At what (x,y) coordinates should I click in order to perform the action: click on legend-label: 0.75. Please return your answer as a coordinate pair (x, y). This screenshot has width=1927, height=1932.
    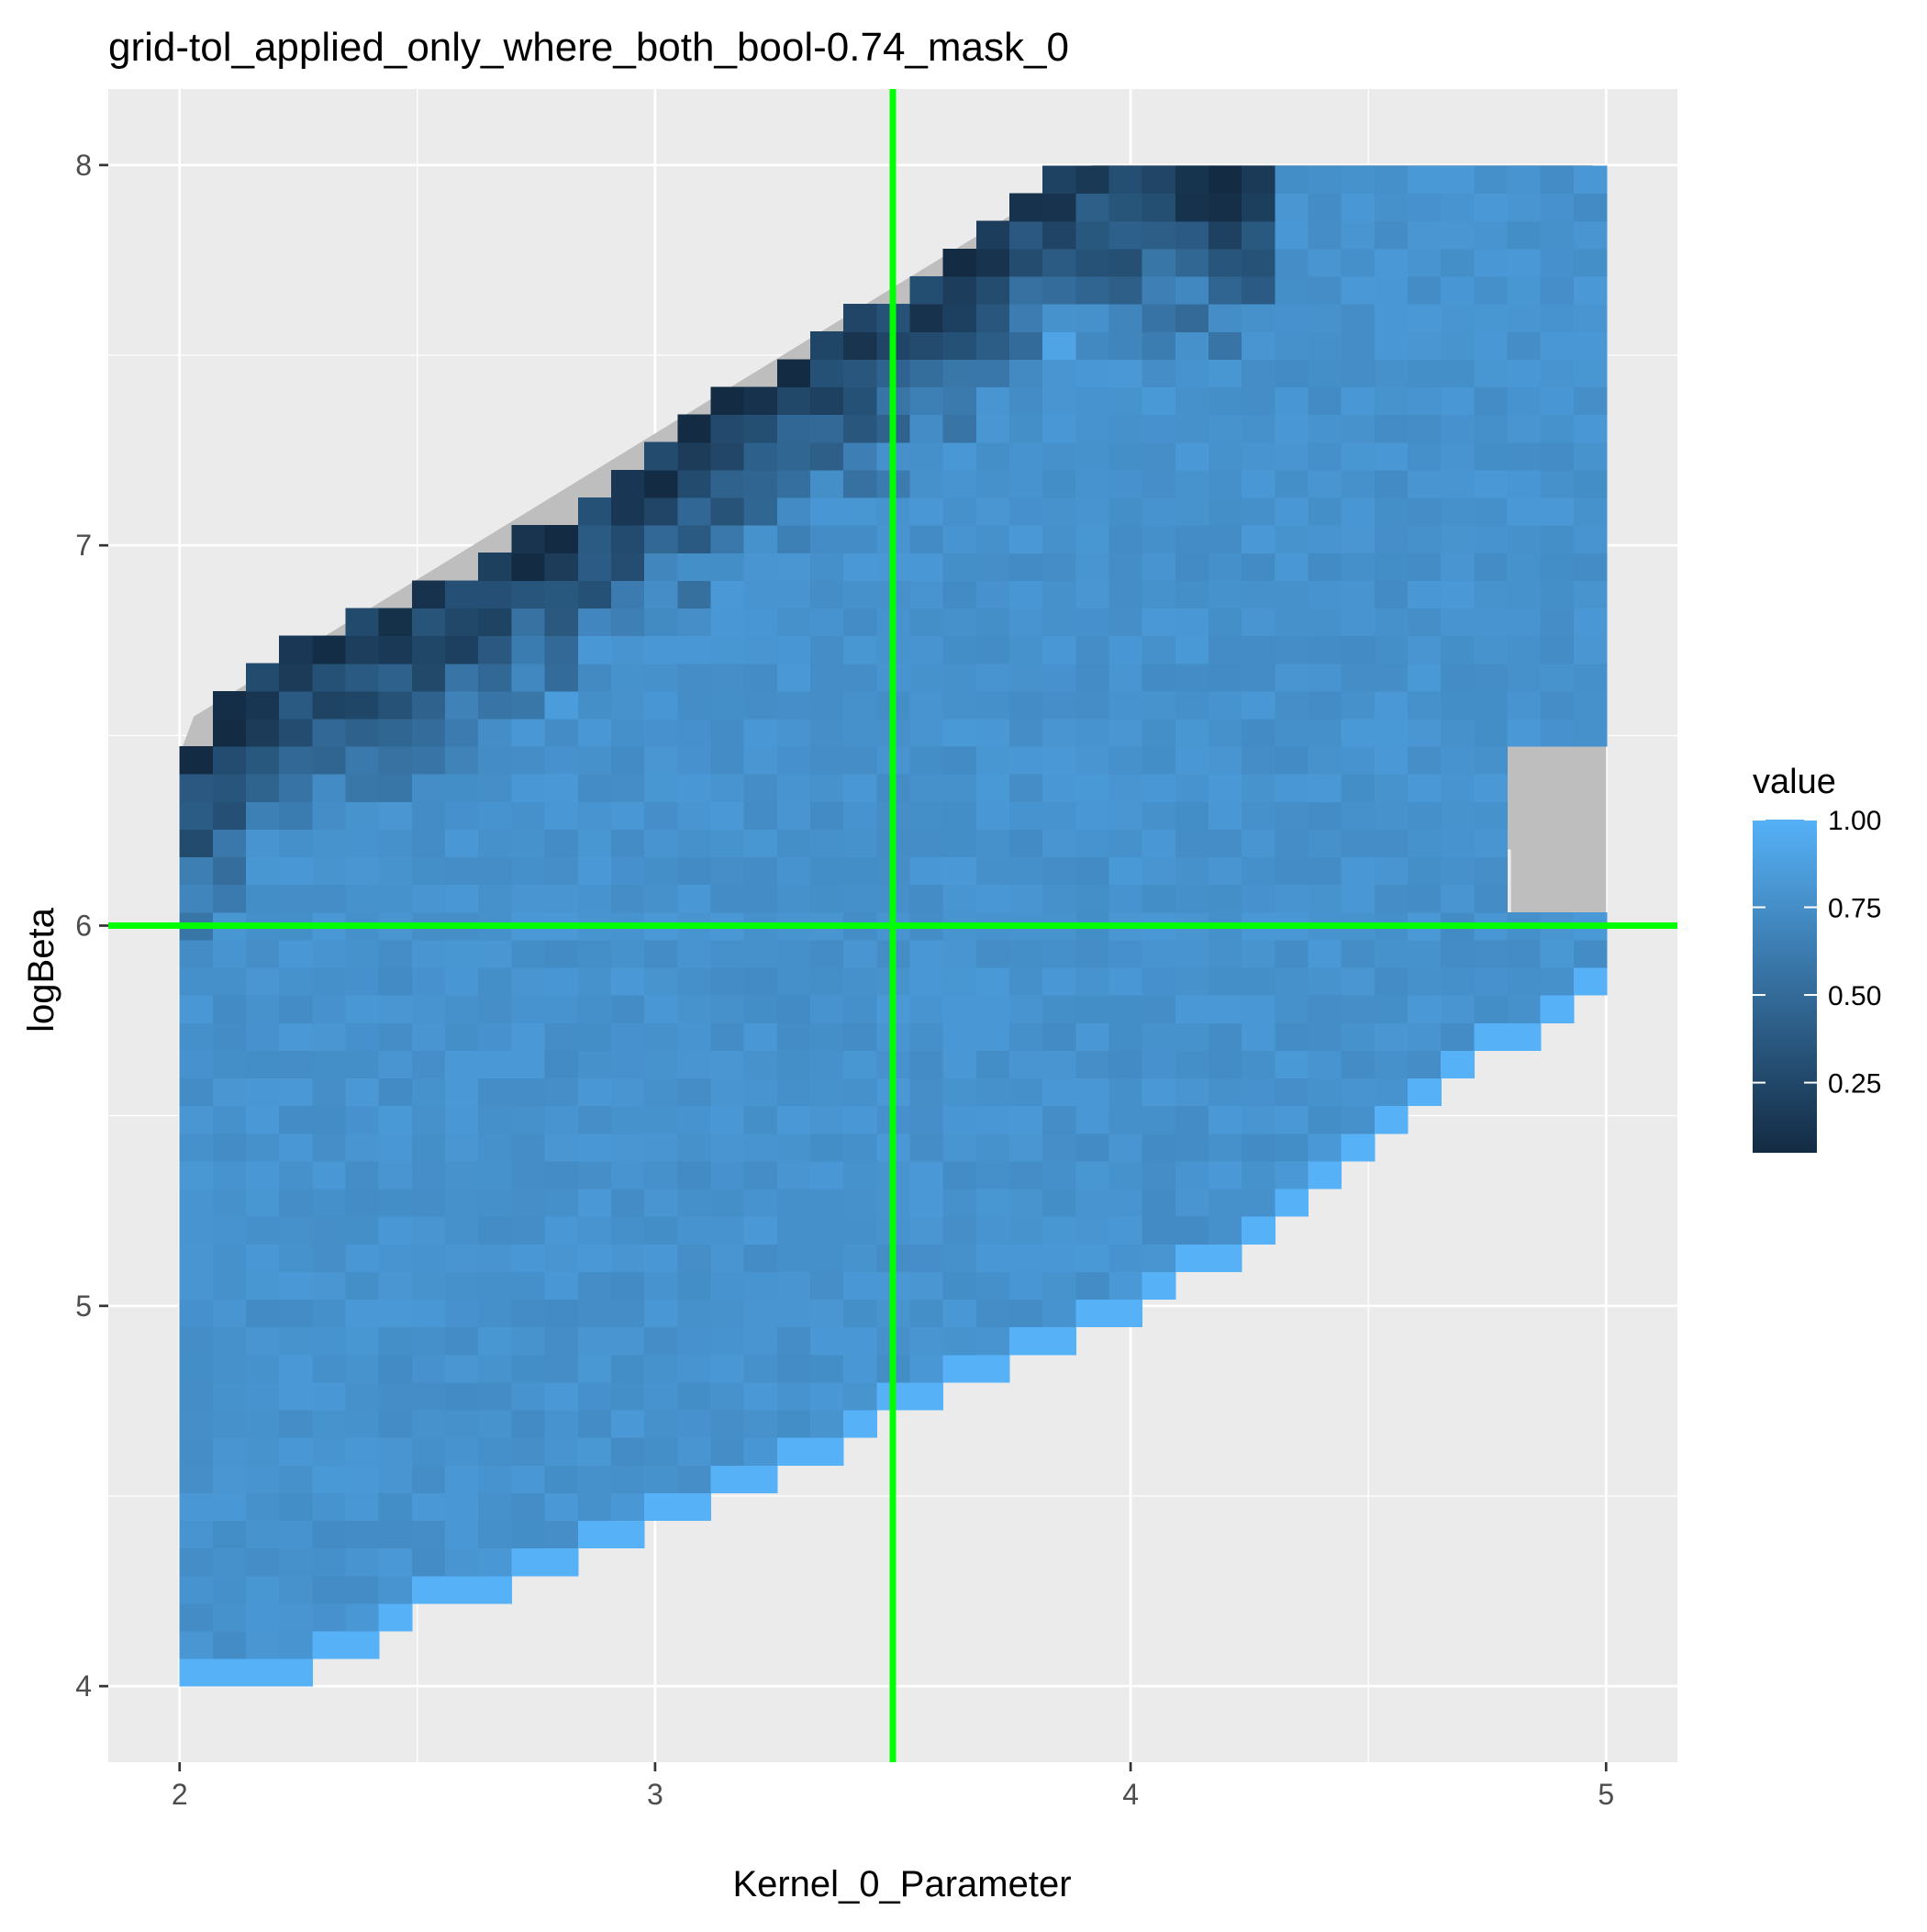
    Looking at the image, I should click on (1854, 909).